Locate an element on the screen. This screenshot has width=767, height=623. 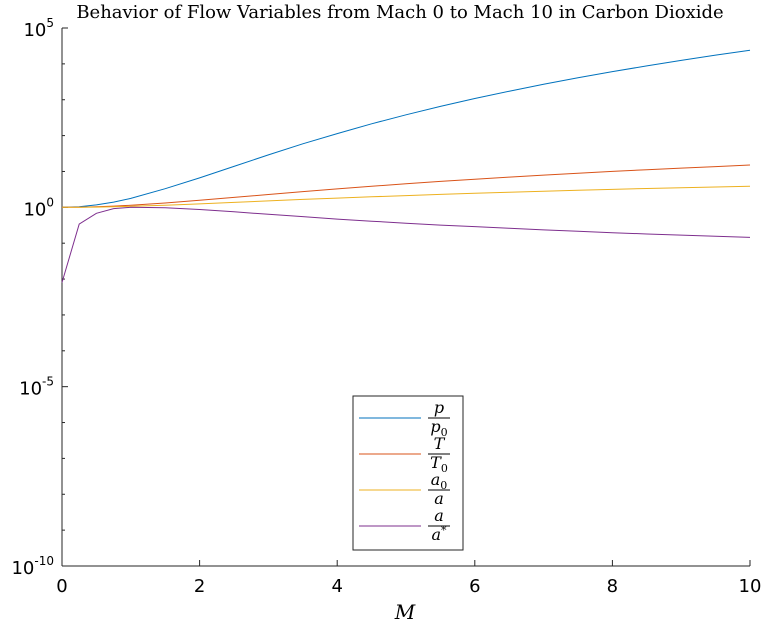
legend-numerator-2: T is located at coordinates (440, 443).